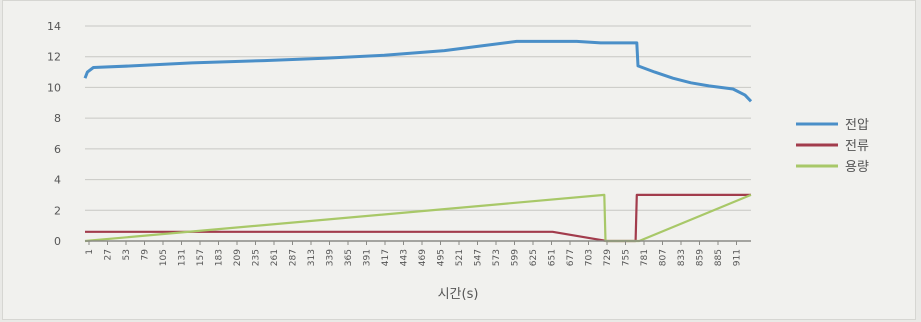 Image resolution: width=921 pixels, height=322 pixels. I want to click on x-tick-label: 1, so click(90, 252).